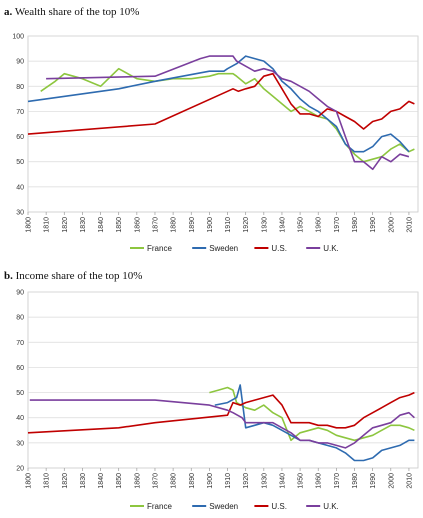 The image size is (423, 518). I want to click on chart-title-b: b. Income share of the top 10%, so click(73, 276).